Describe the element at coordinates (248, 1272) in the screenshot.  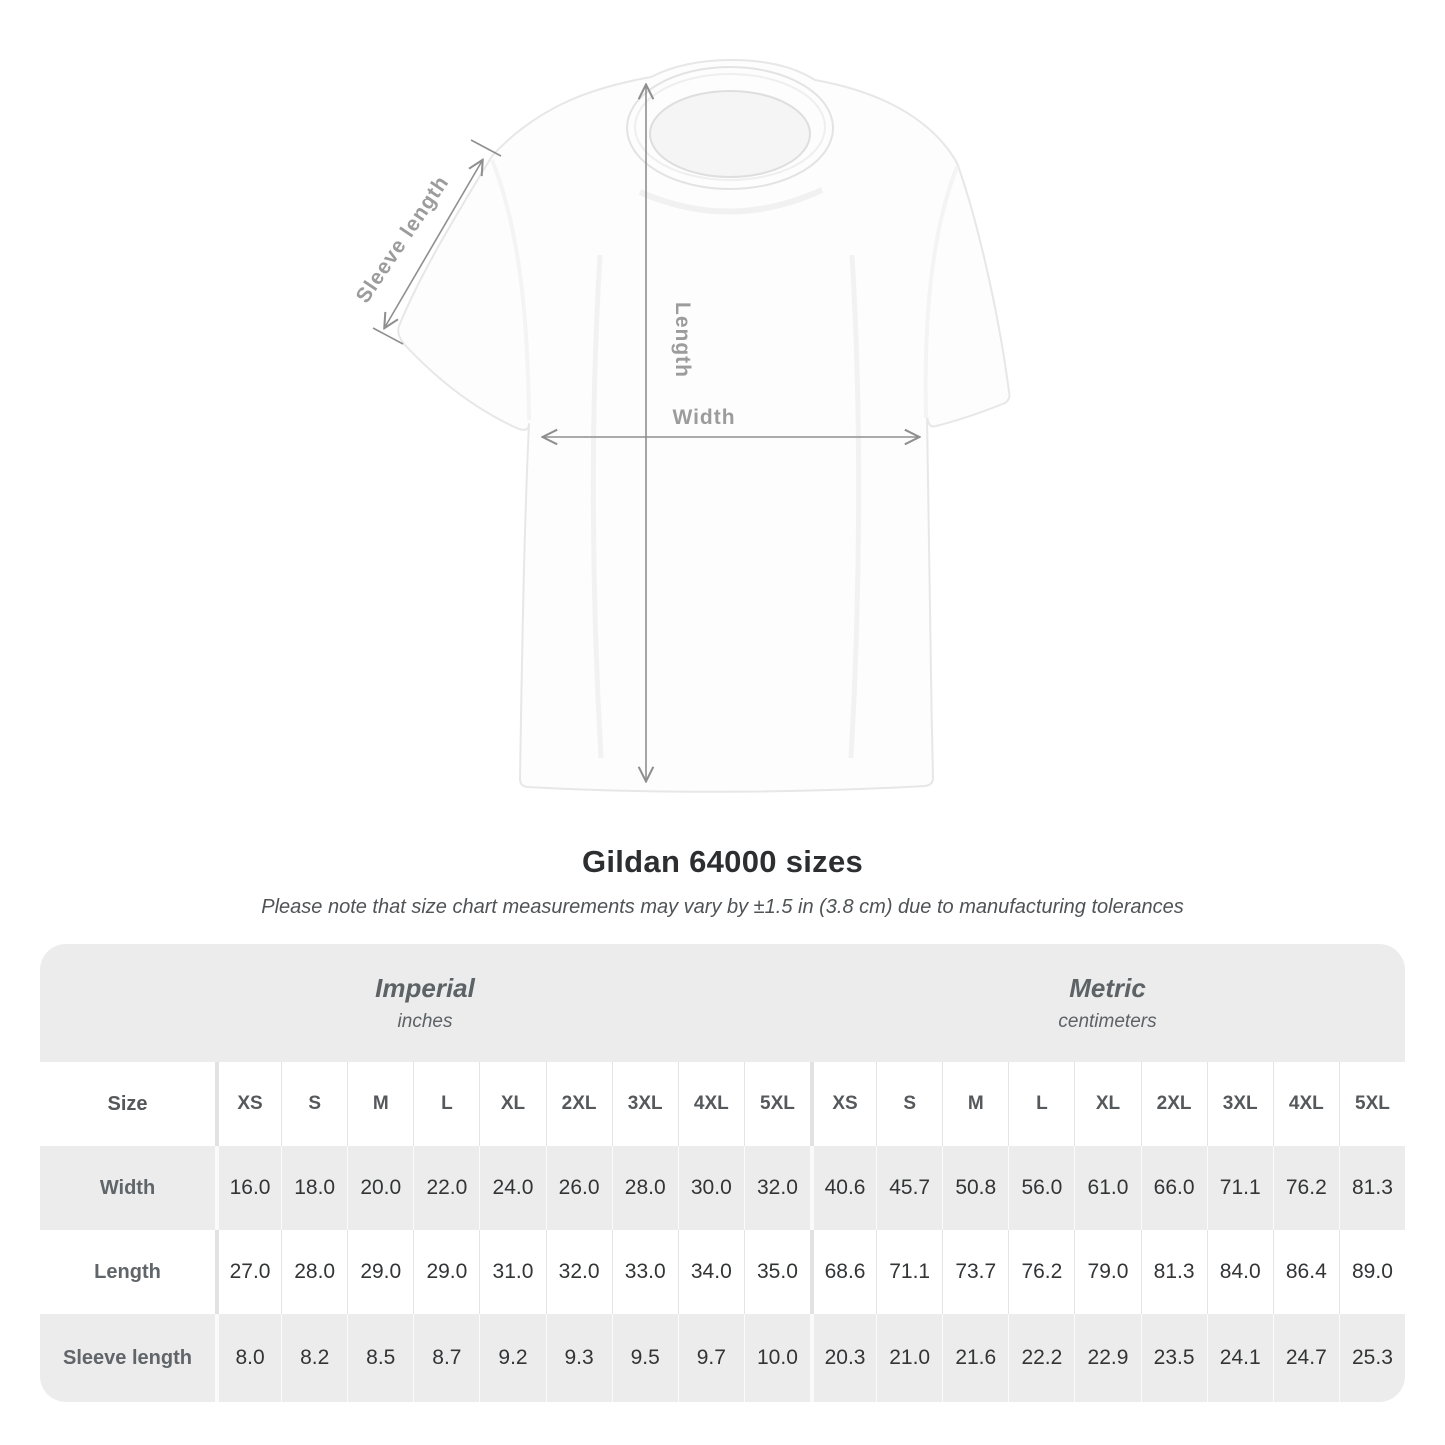
I see `size-value-cell: 27.0` at that location.